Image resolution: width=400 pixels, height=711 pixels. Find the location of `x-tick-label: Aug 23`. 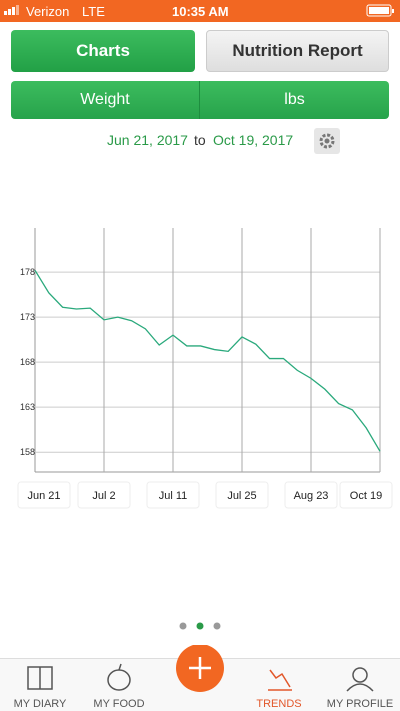

x-tick-label: Aug 23 is located at coordinates (311, 496).